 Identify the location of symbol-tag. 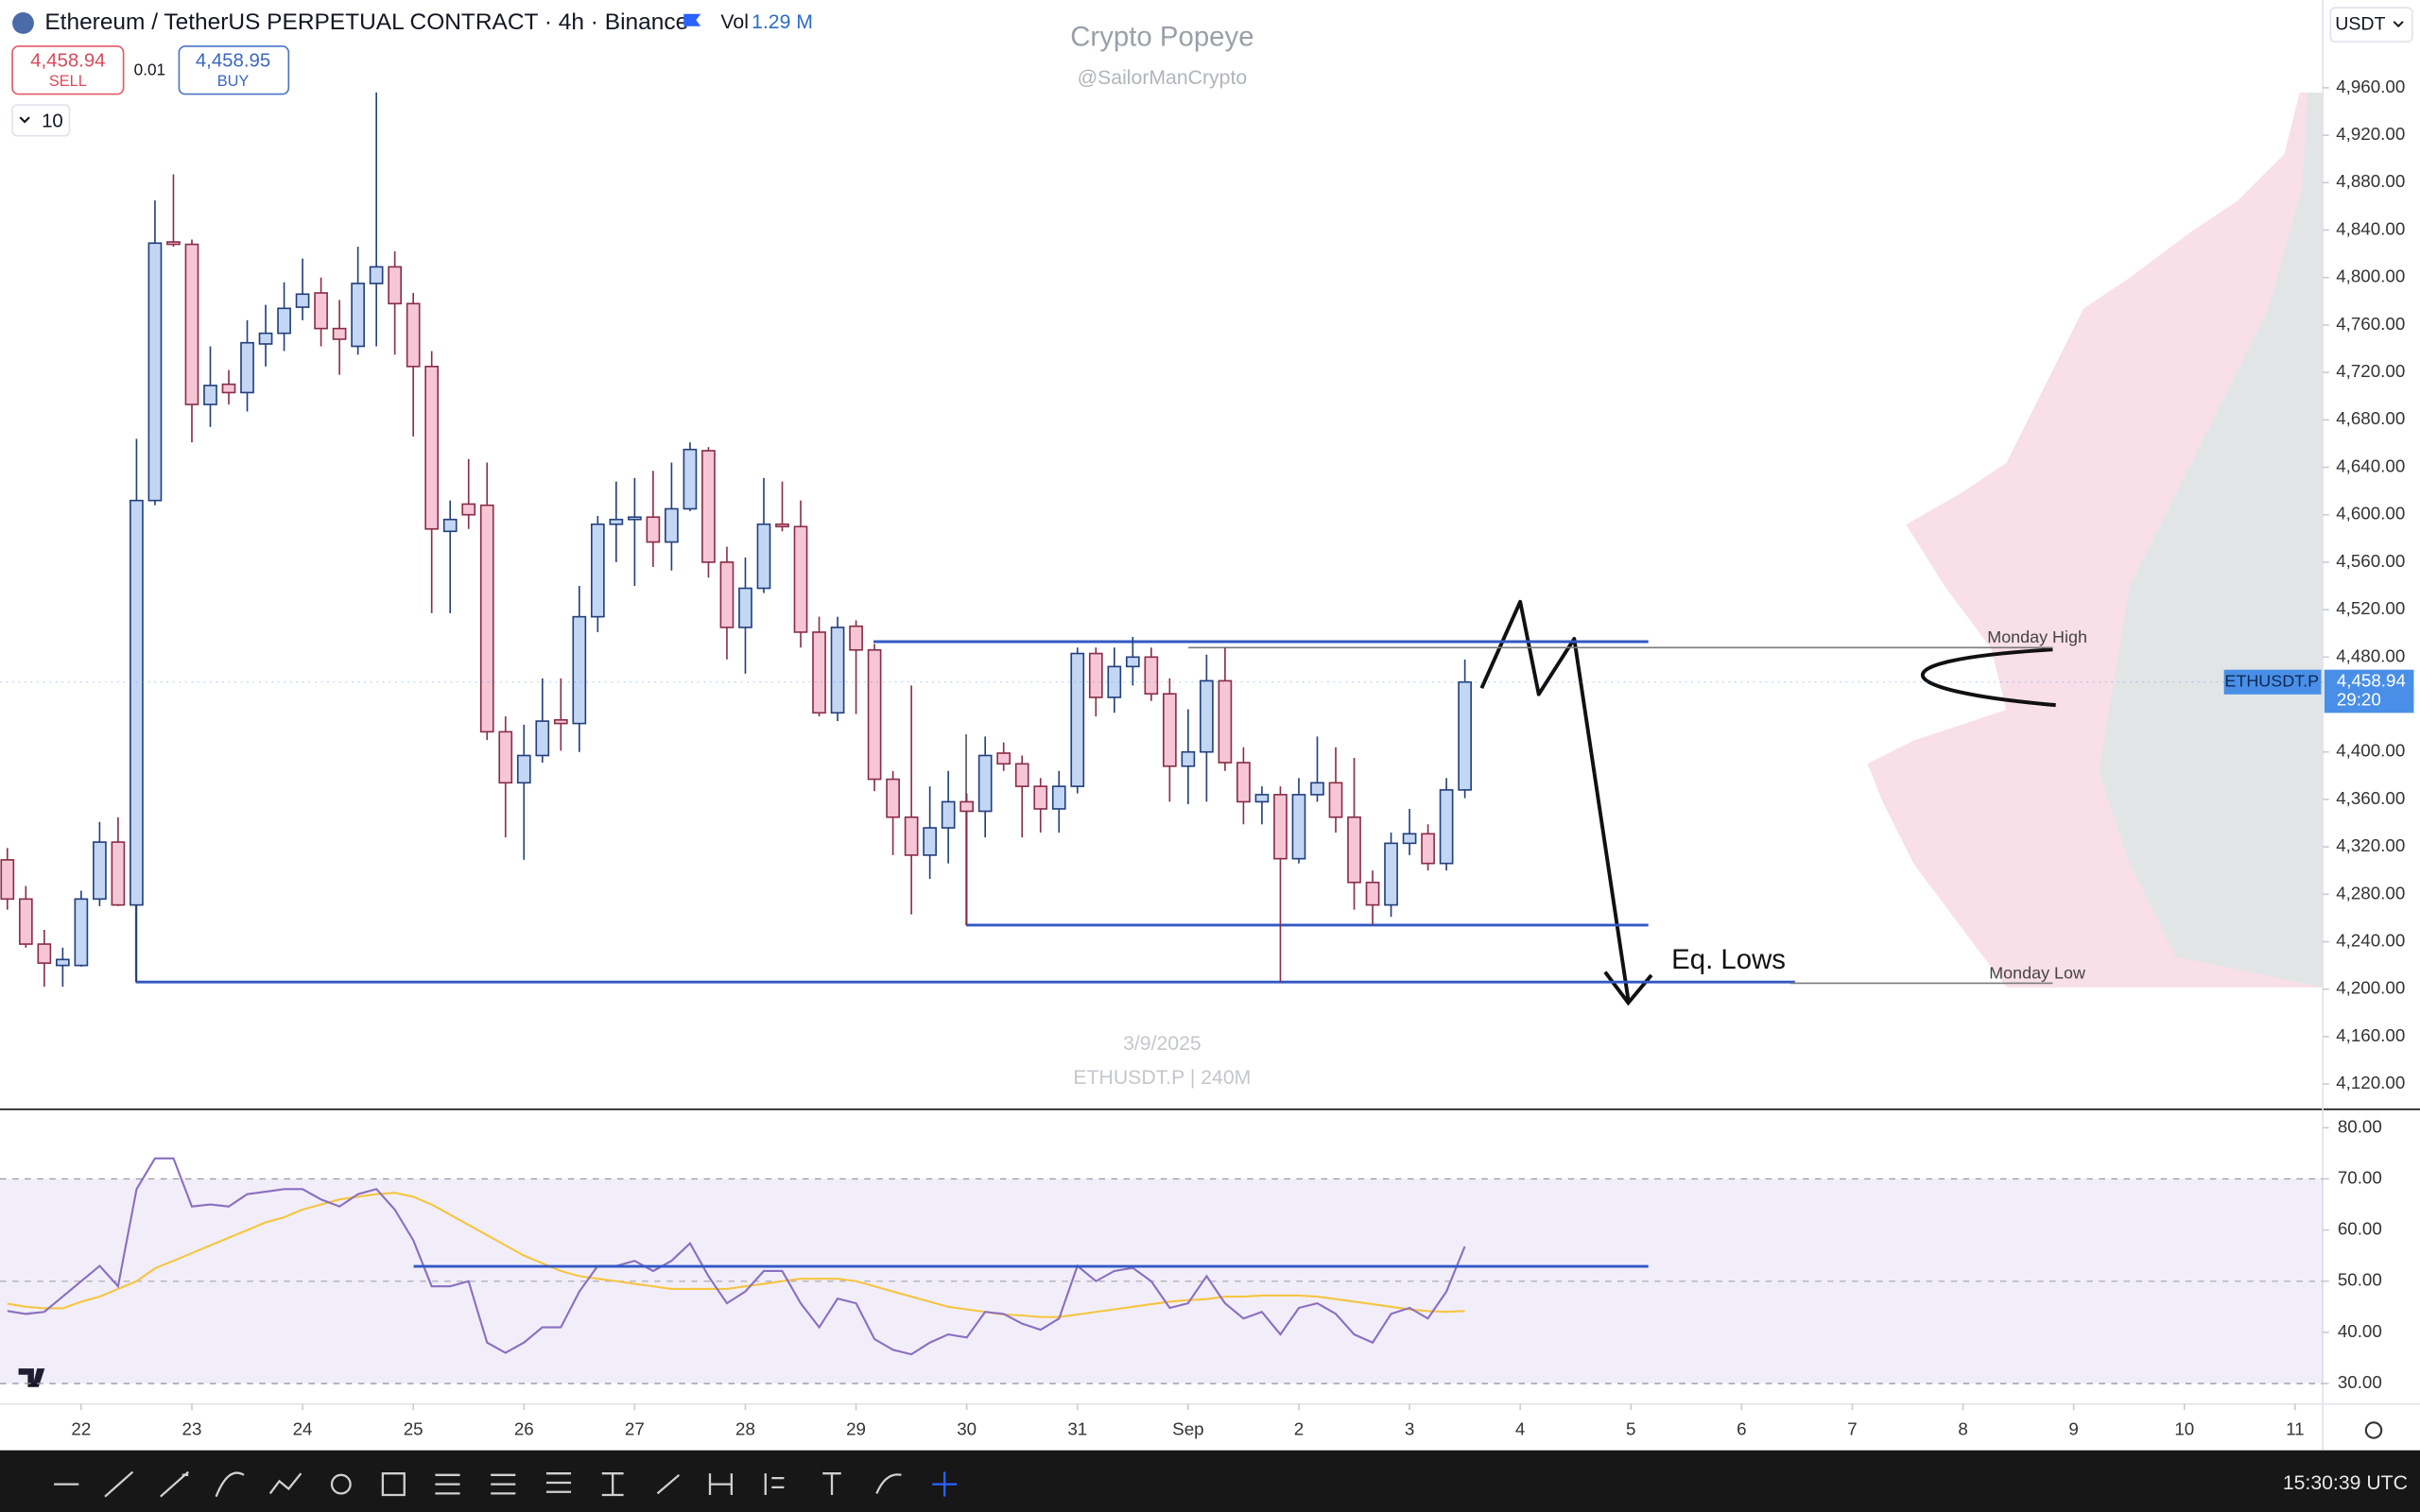
(2273, 682).